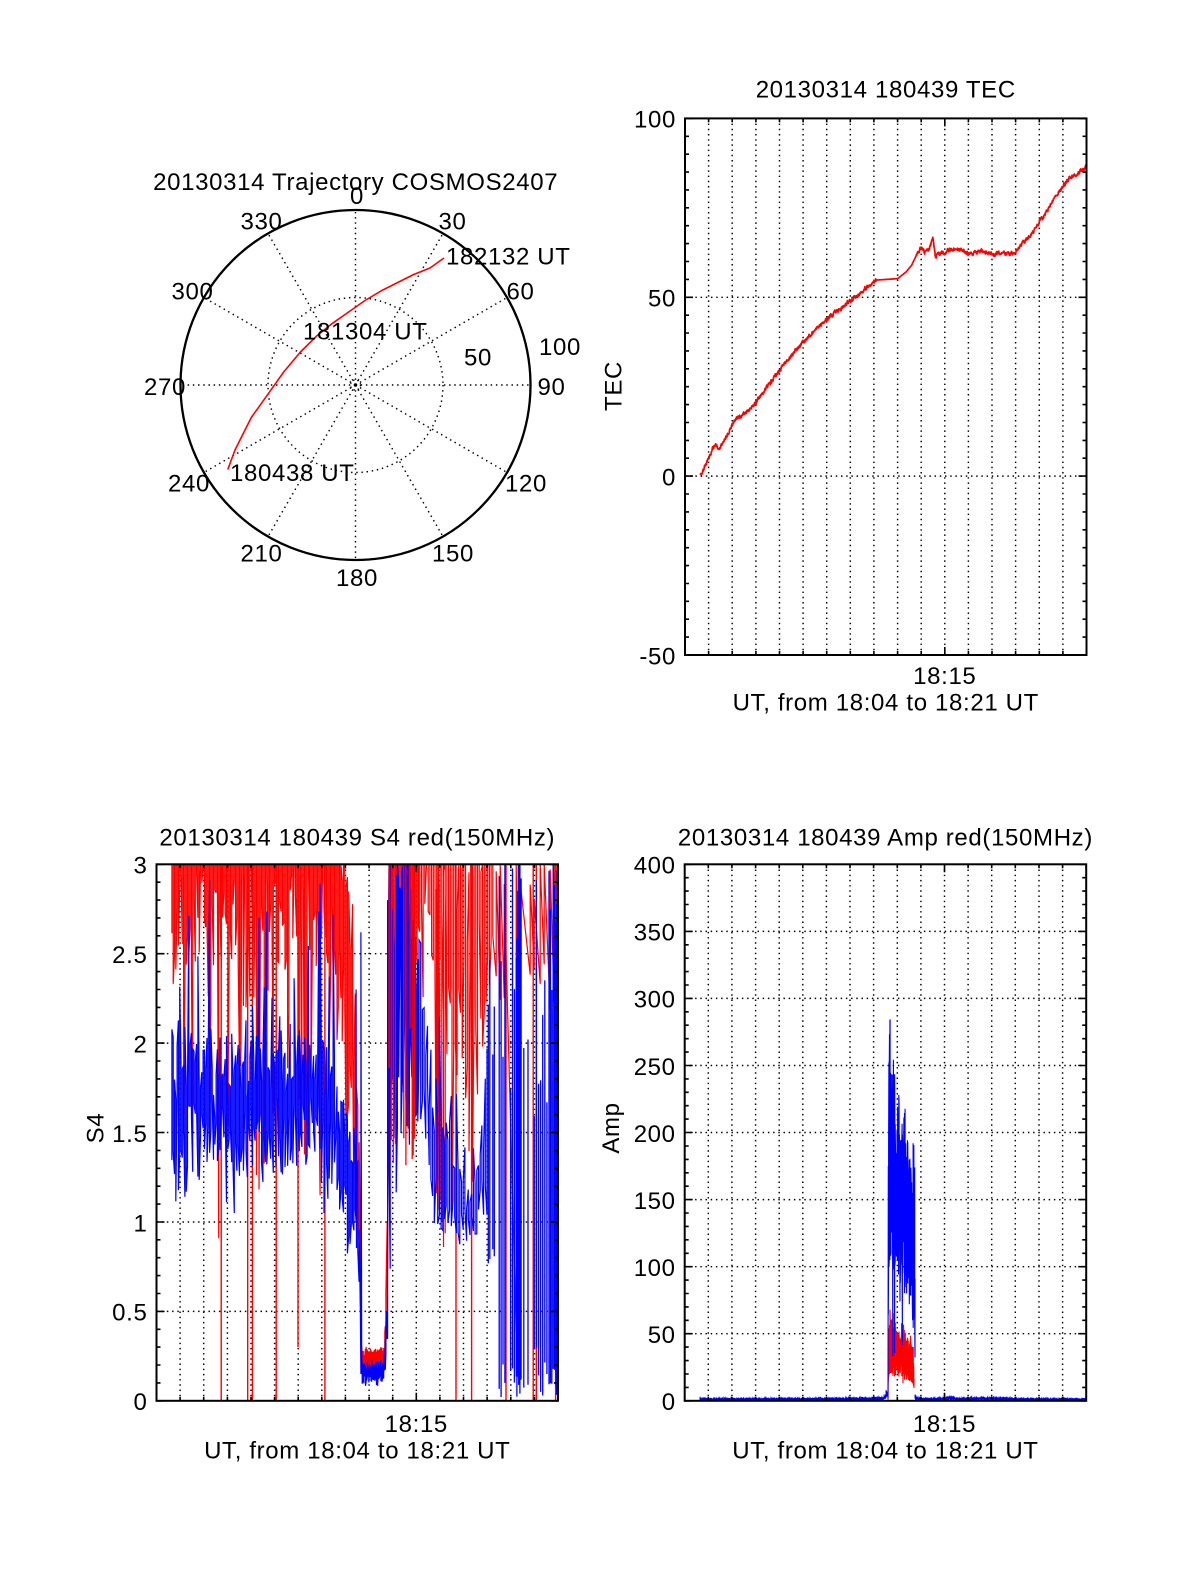 The height and width of the screenshot is (1575, 1200). I want to click on svg-text: 180438 UT, so click(292, 473).